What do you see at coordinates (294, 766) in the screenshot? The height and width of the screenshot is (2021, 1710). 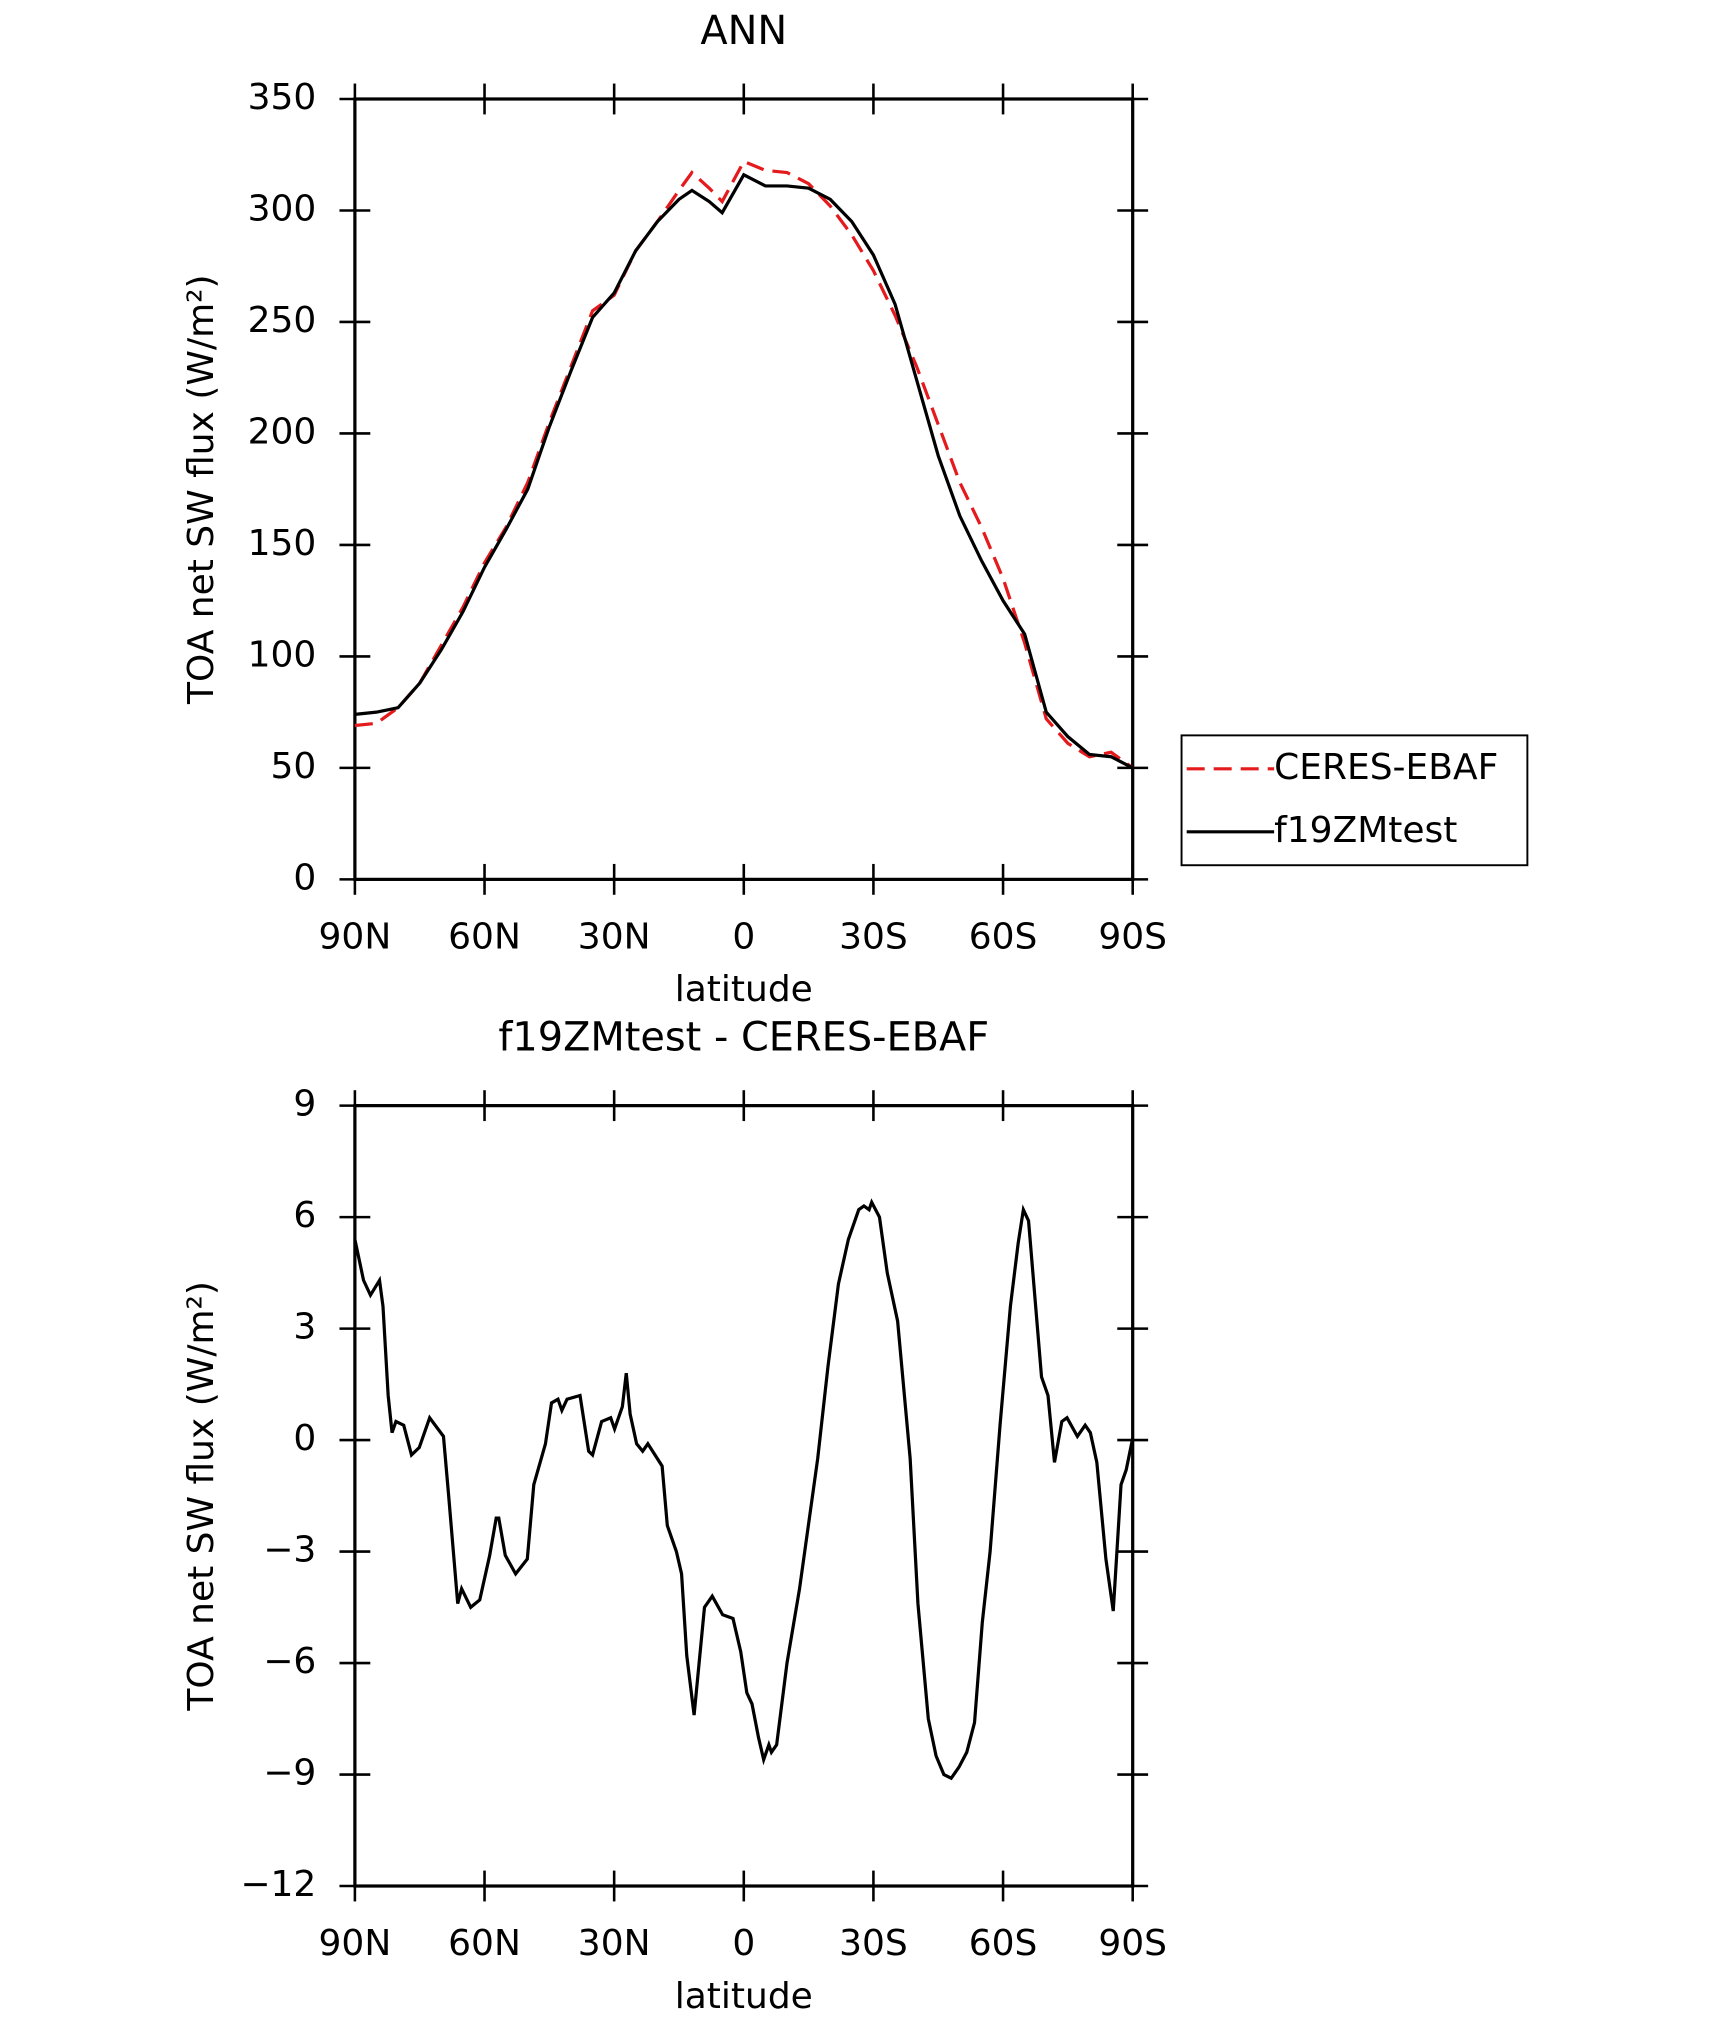 I see `y-tick-label: 50` at bounding box center [294, 766].